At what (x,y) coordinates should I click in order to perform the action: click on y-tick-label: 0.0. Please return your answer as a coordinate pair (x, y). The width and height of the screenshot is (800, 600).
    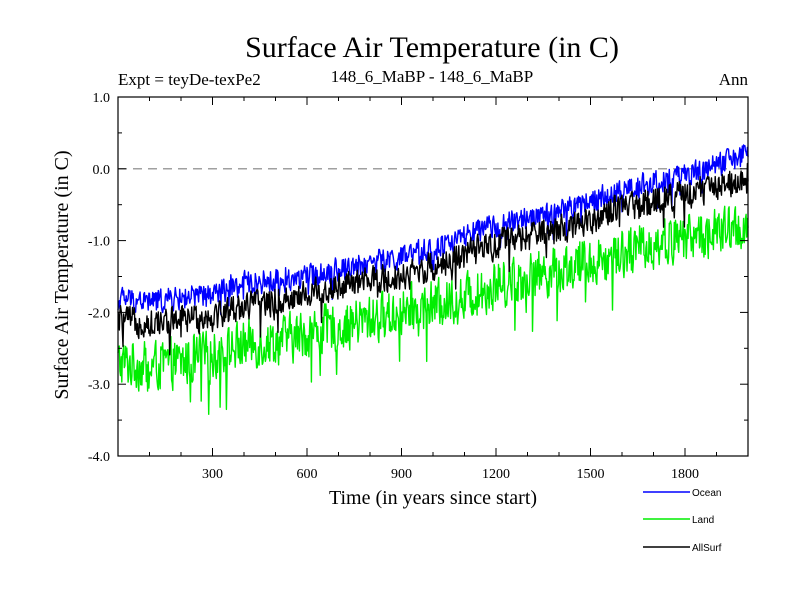
    Looking at the image, I should click on (102, 170).